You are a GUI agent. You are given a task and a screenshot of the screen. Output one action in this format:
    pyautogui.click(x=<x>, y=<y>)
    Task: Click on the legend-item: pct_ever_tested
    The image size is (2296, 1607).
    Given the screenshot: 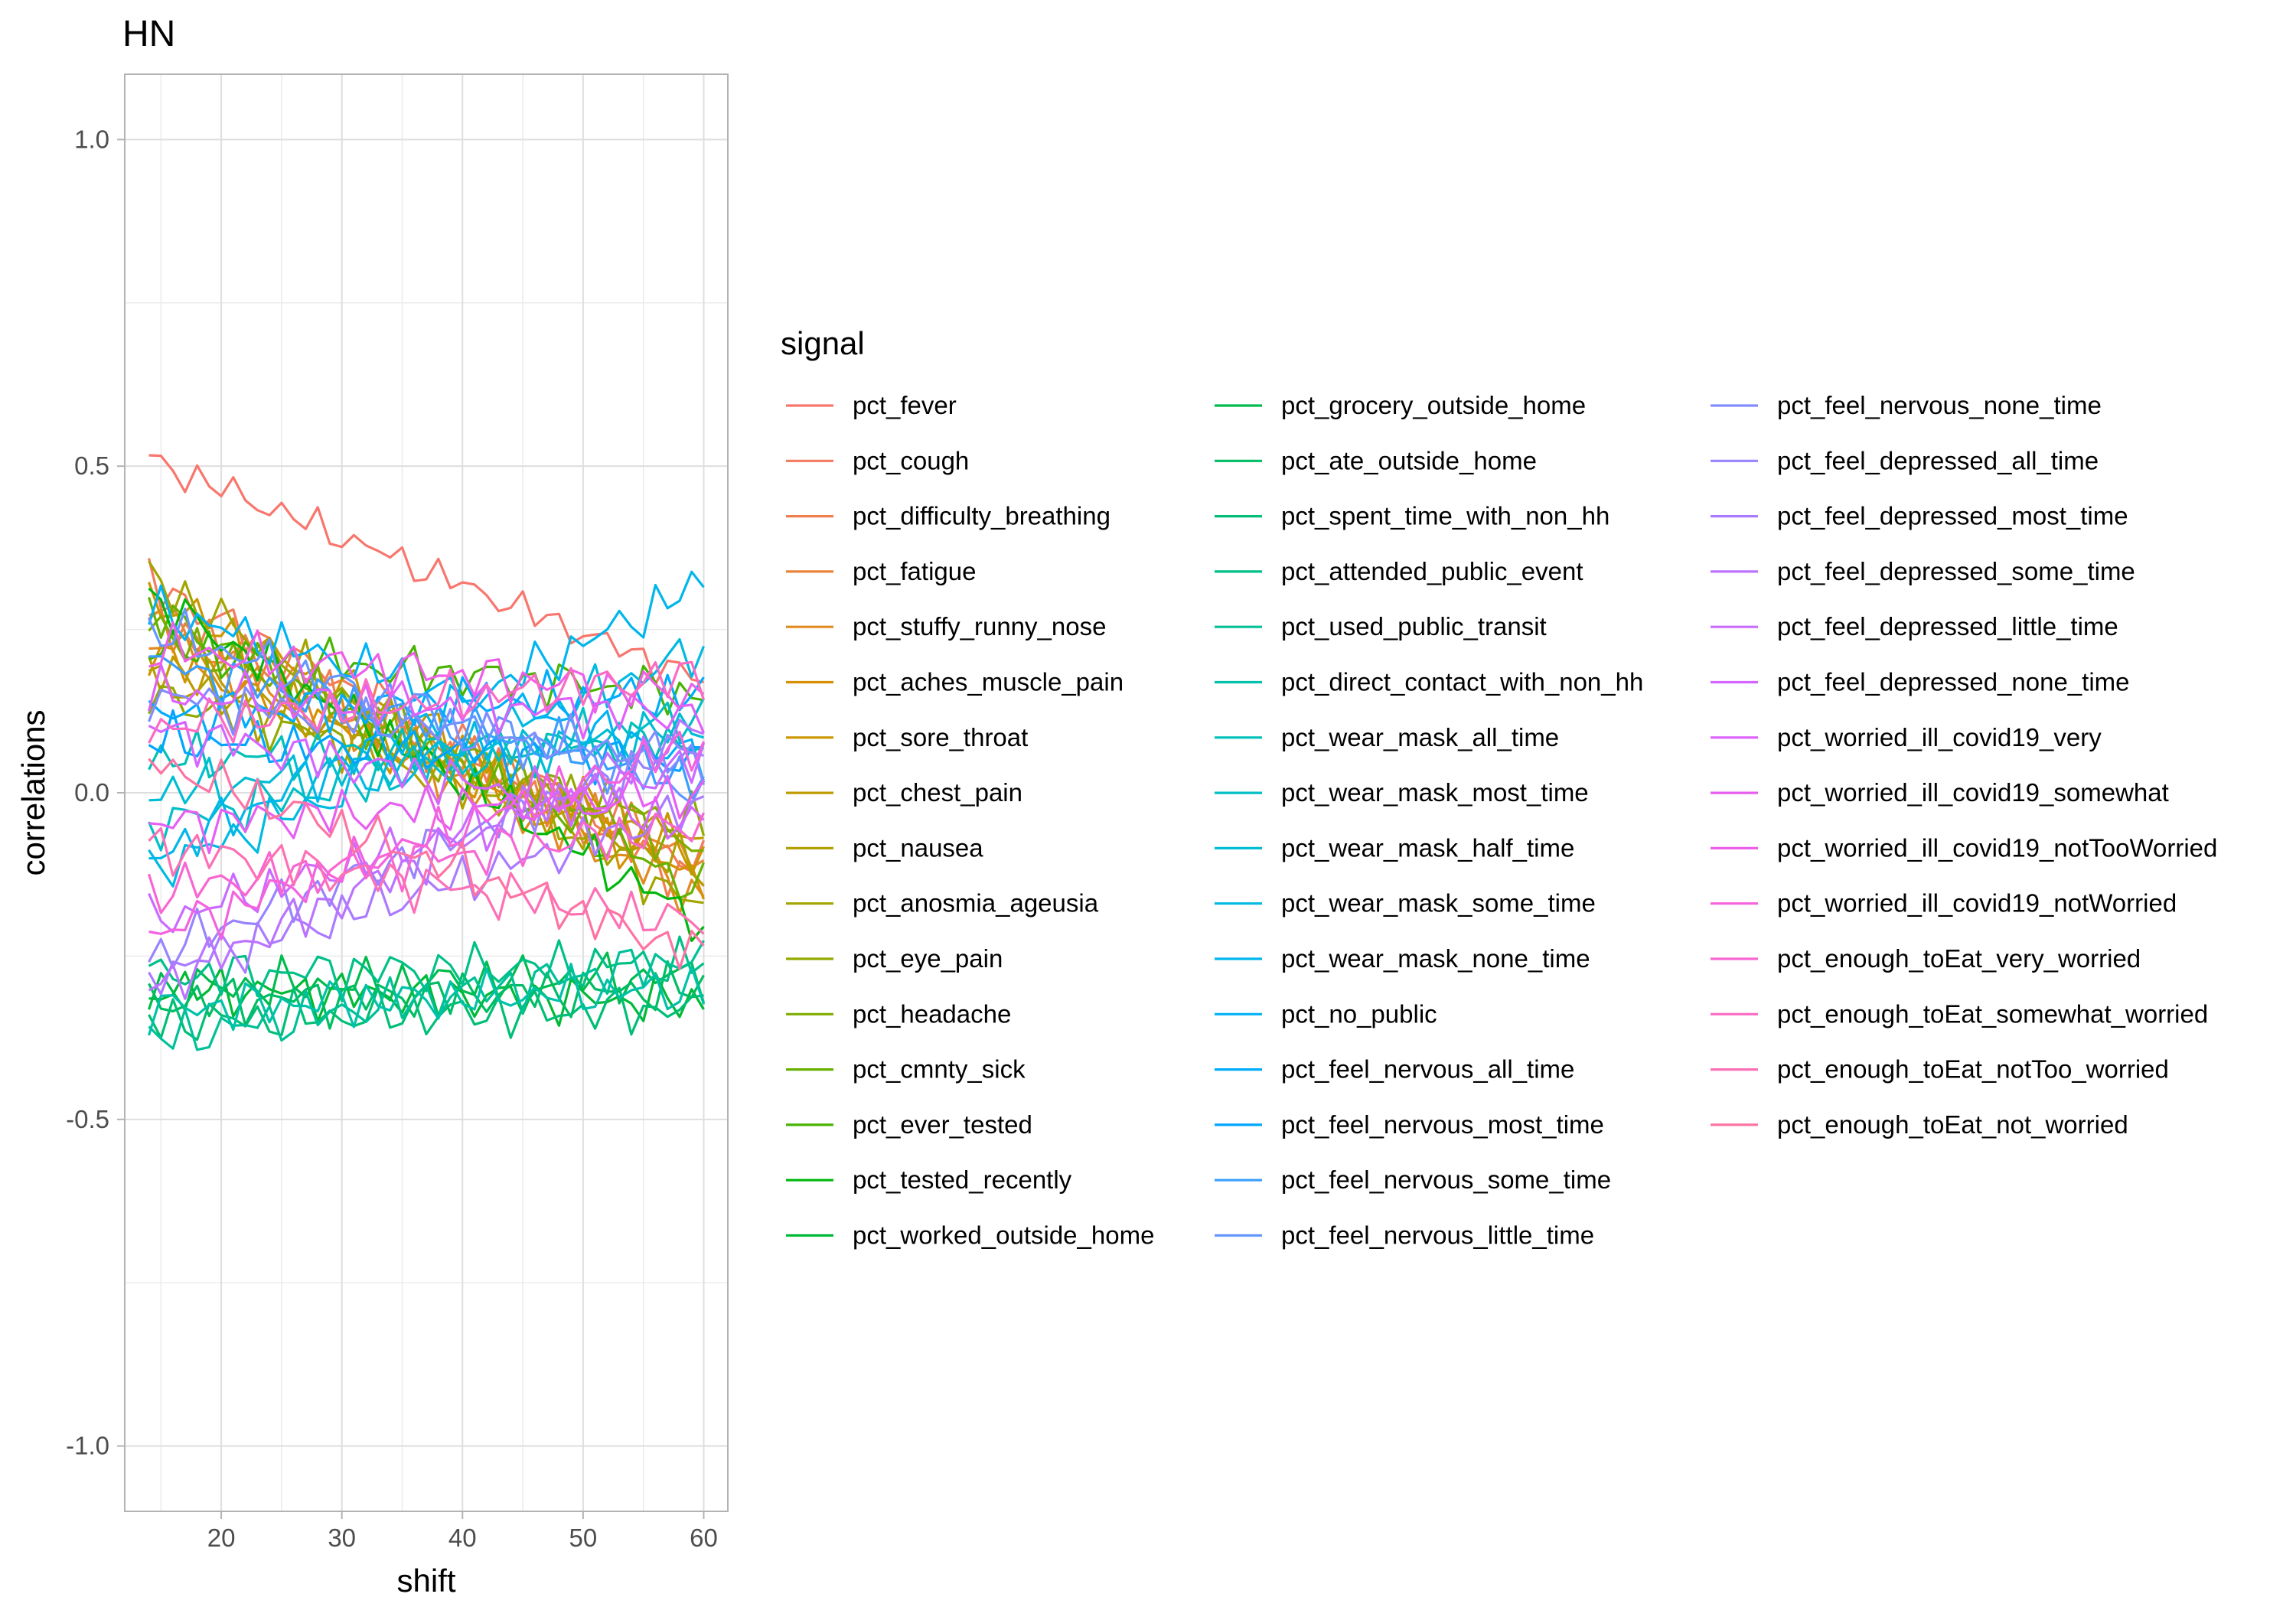 What is the action you would take?
    pyautogui.click(x=909, y=1124)
    